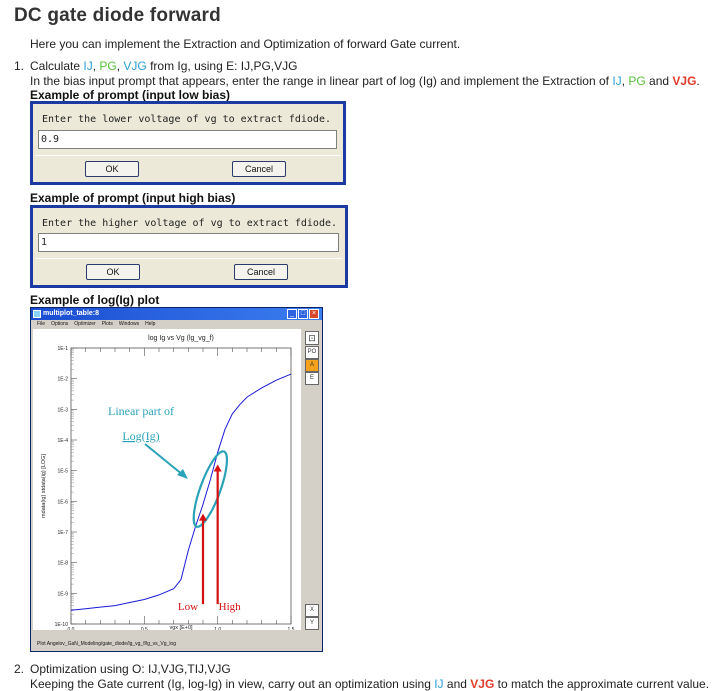 This screenshot has width=722, height=691. What do you see at coordinates (181, 338) in the screenshot?
I see `chart-title: log Ig vs Vg (lg_vg_f)` at bounding box center [181, 338].